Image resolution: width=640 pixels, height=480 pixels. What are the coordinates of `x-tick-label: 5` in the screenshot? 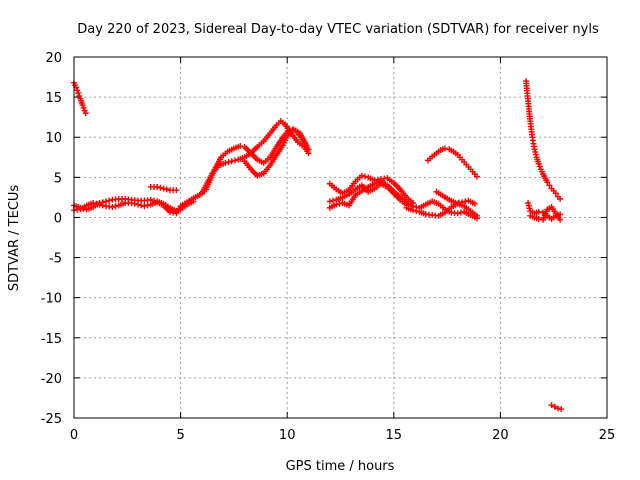 It's located at (180, 435).